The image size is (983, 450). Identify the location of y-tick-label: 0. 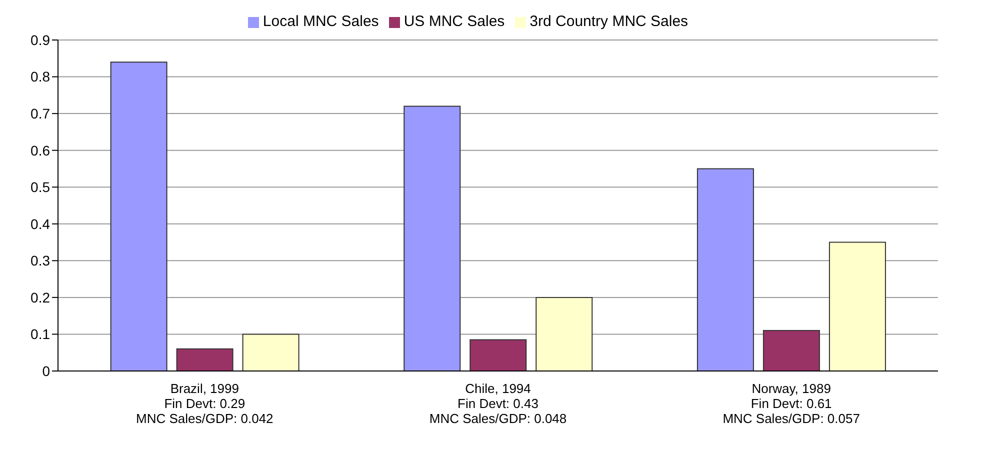
(46, 370).